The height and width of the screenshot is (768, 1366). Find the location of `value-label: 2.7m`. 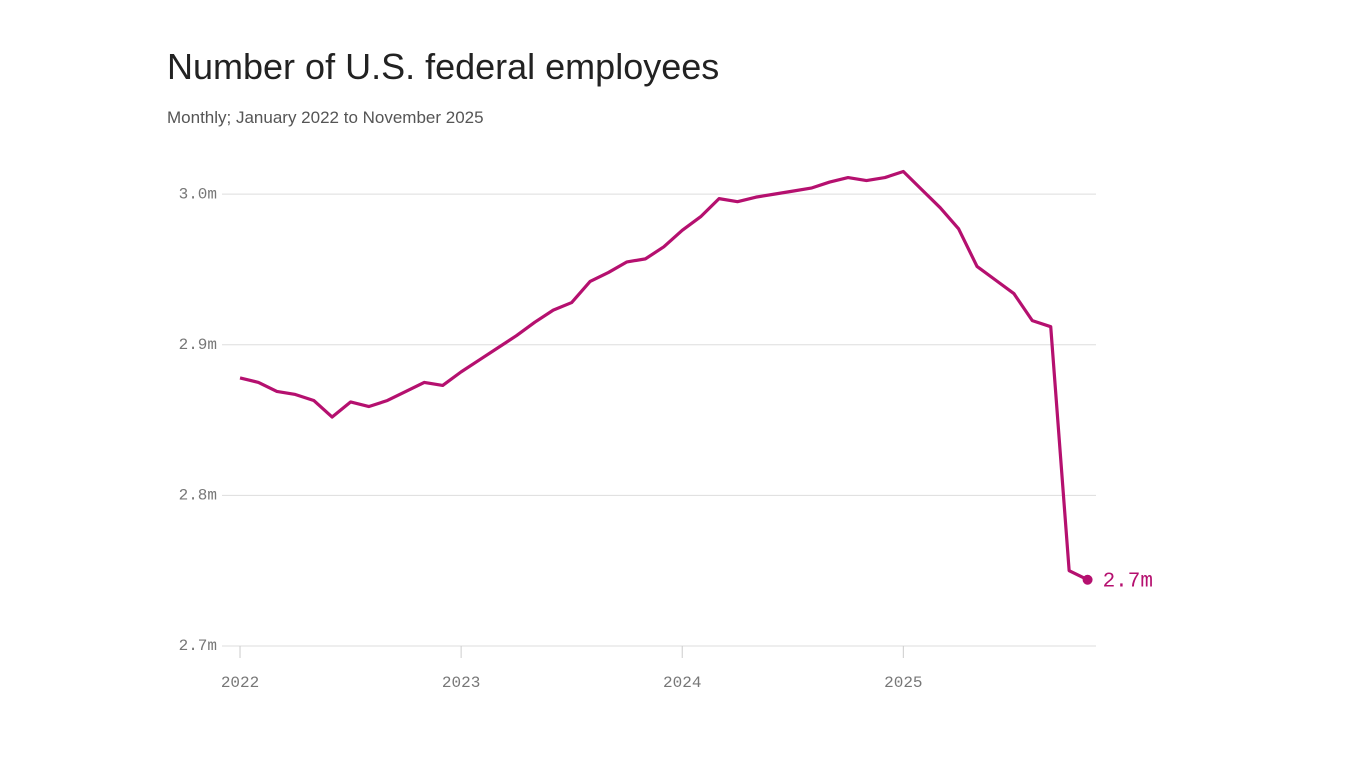

value-label: 2.7m is located at coordinates (1128, 581).